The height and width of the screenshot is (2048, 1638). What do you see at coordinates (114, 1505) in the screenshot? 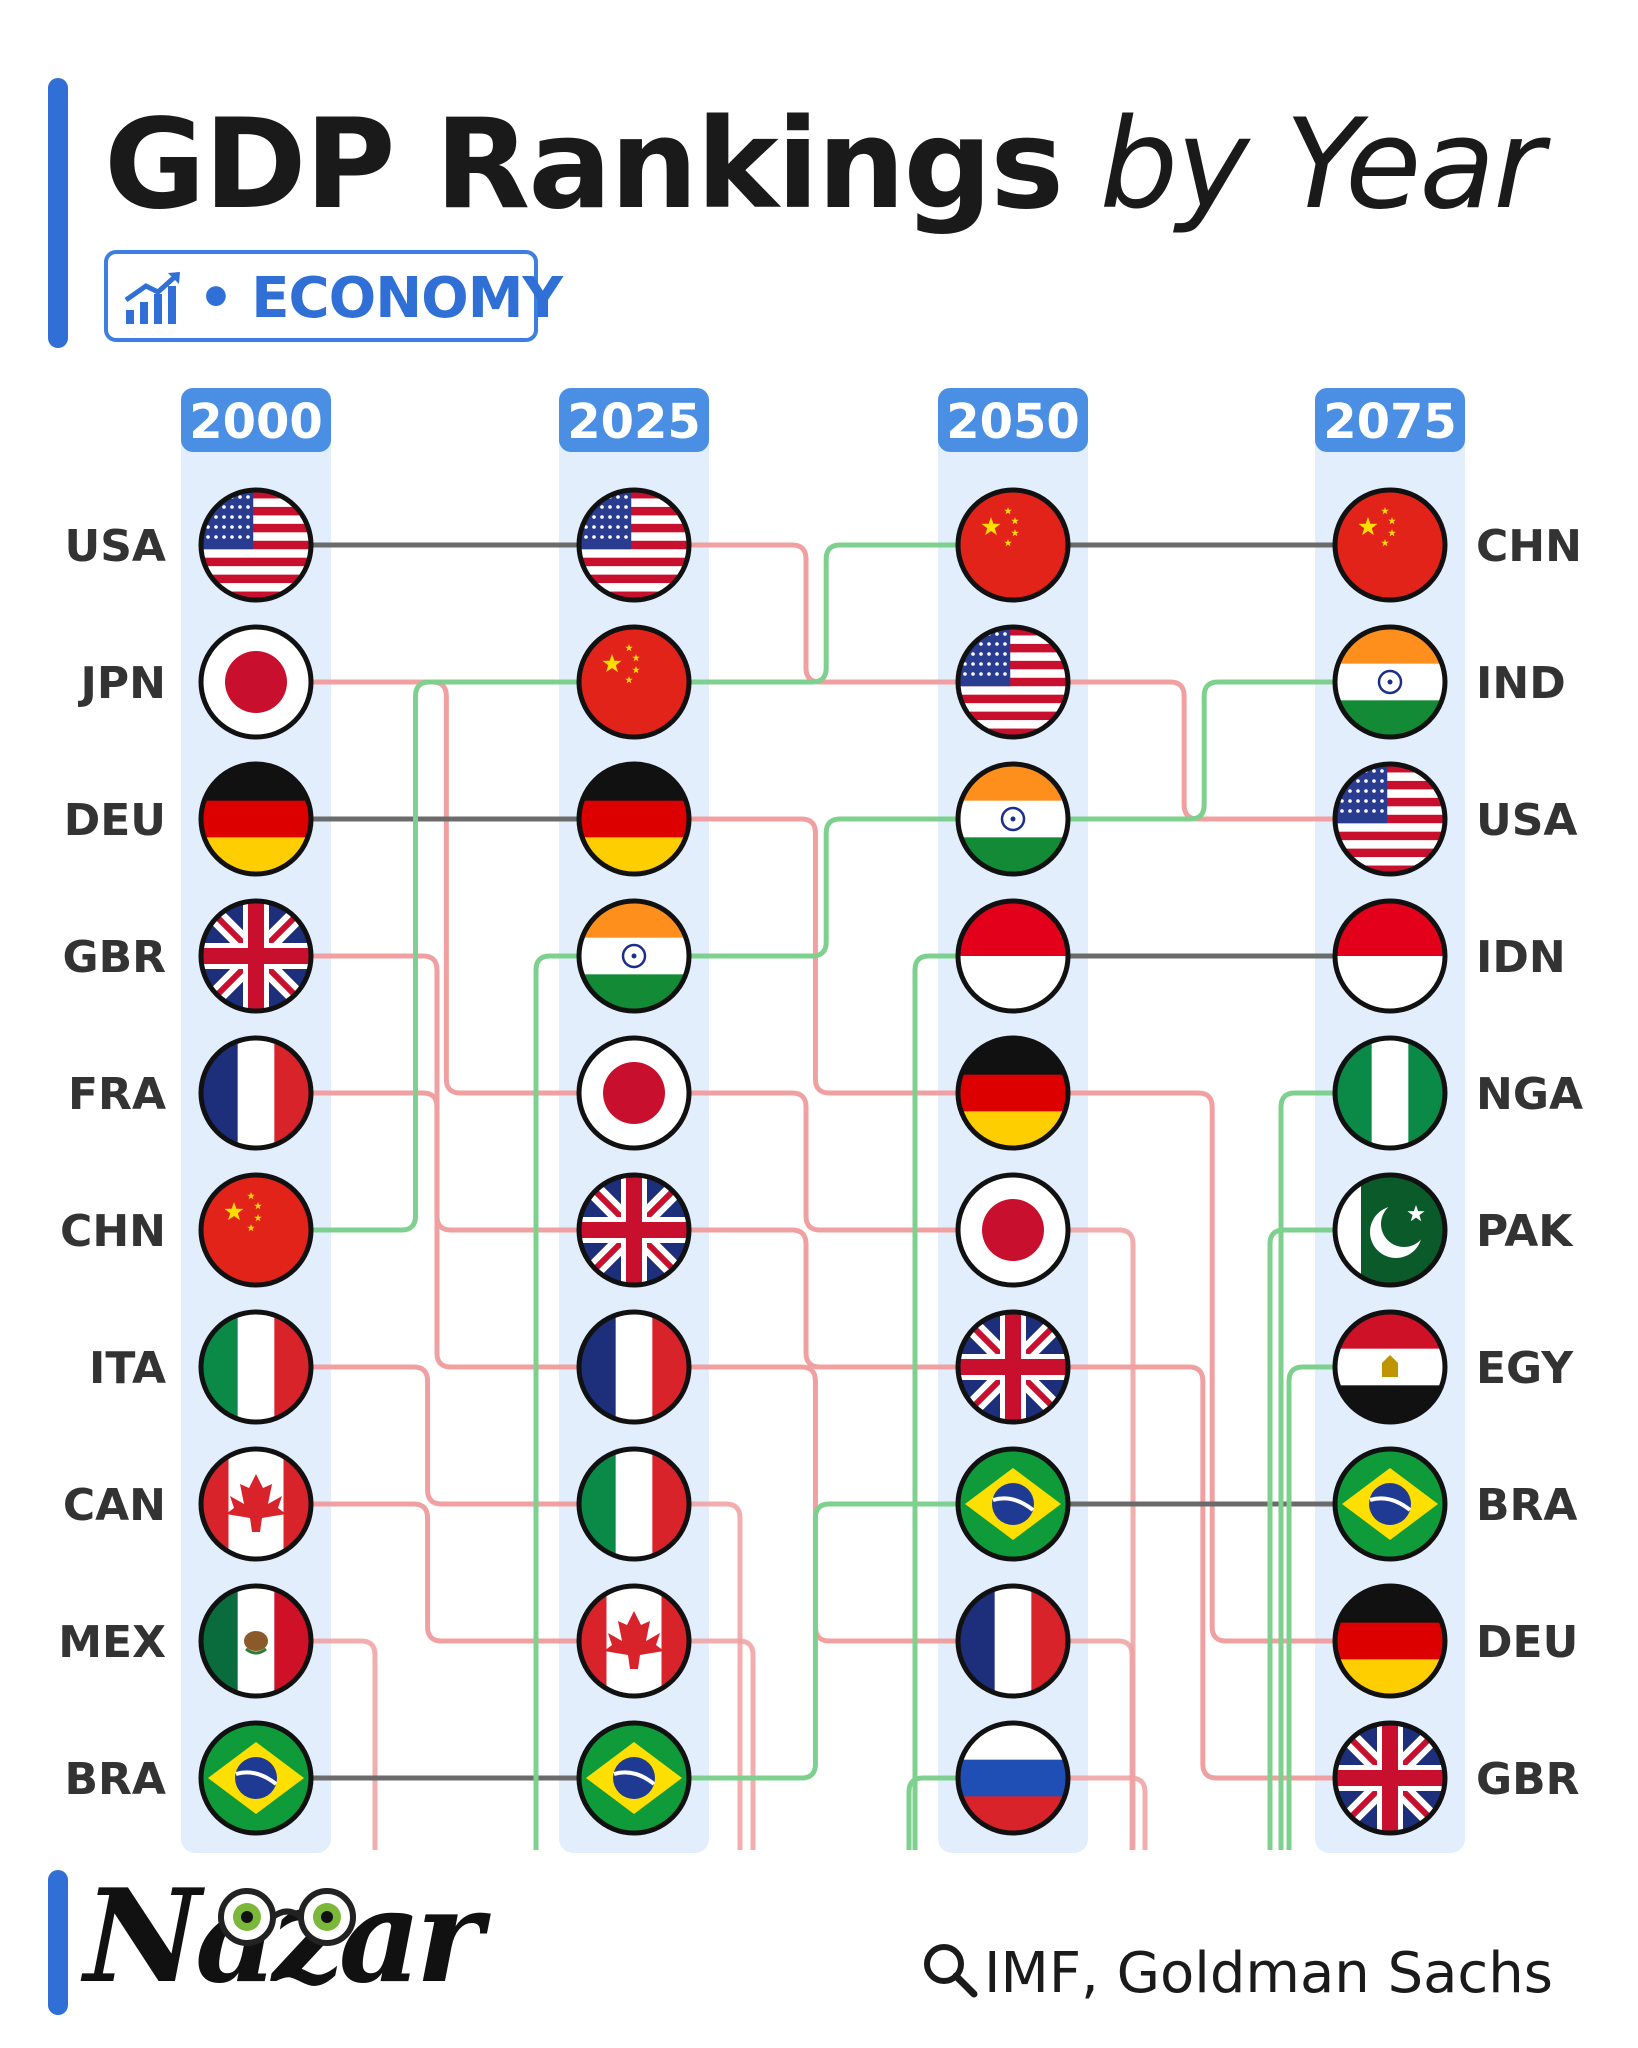
I see `country-label-left: CAN` at bounding box center [114, 1505].